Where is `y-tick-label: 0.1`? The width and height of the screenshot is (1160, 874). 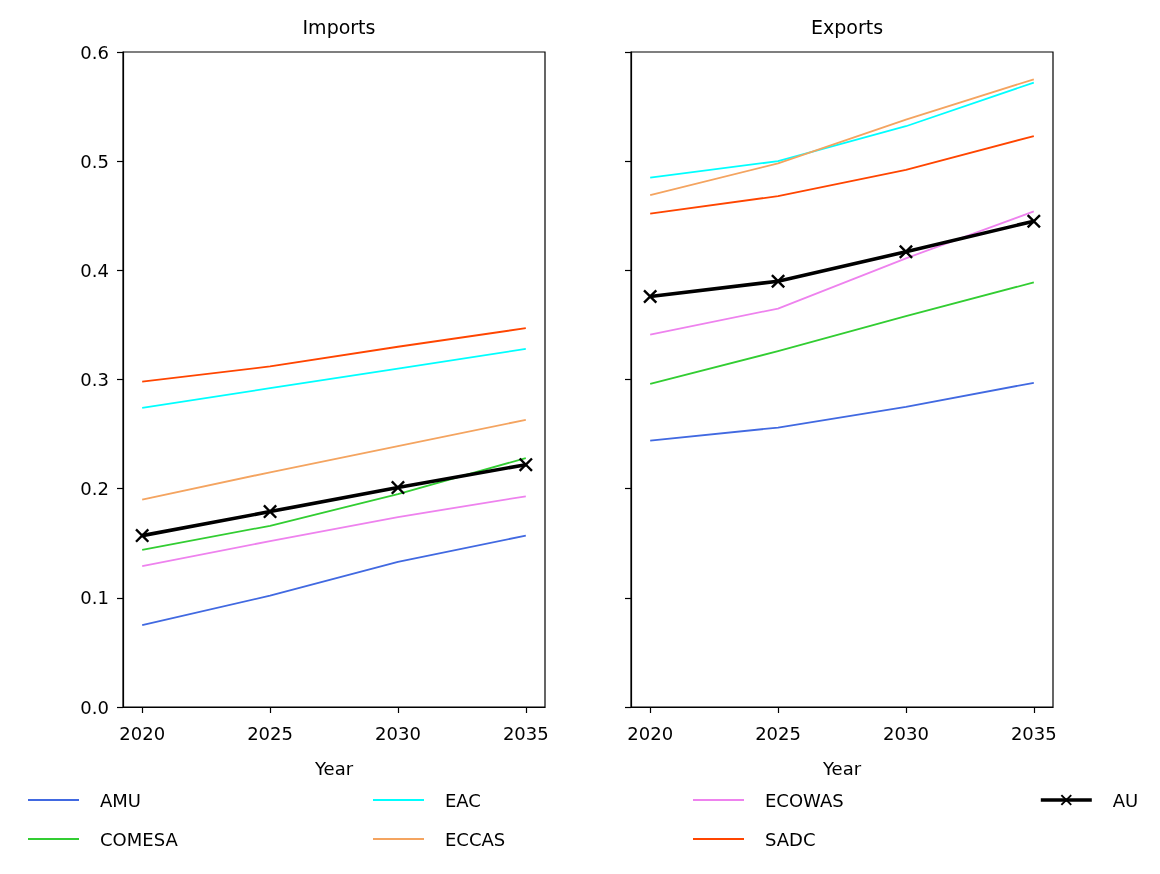
y-tick-label: 0.1 is located at coordinates (94, 598).